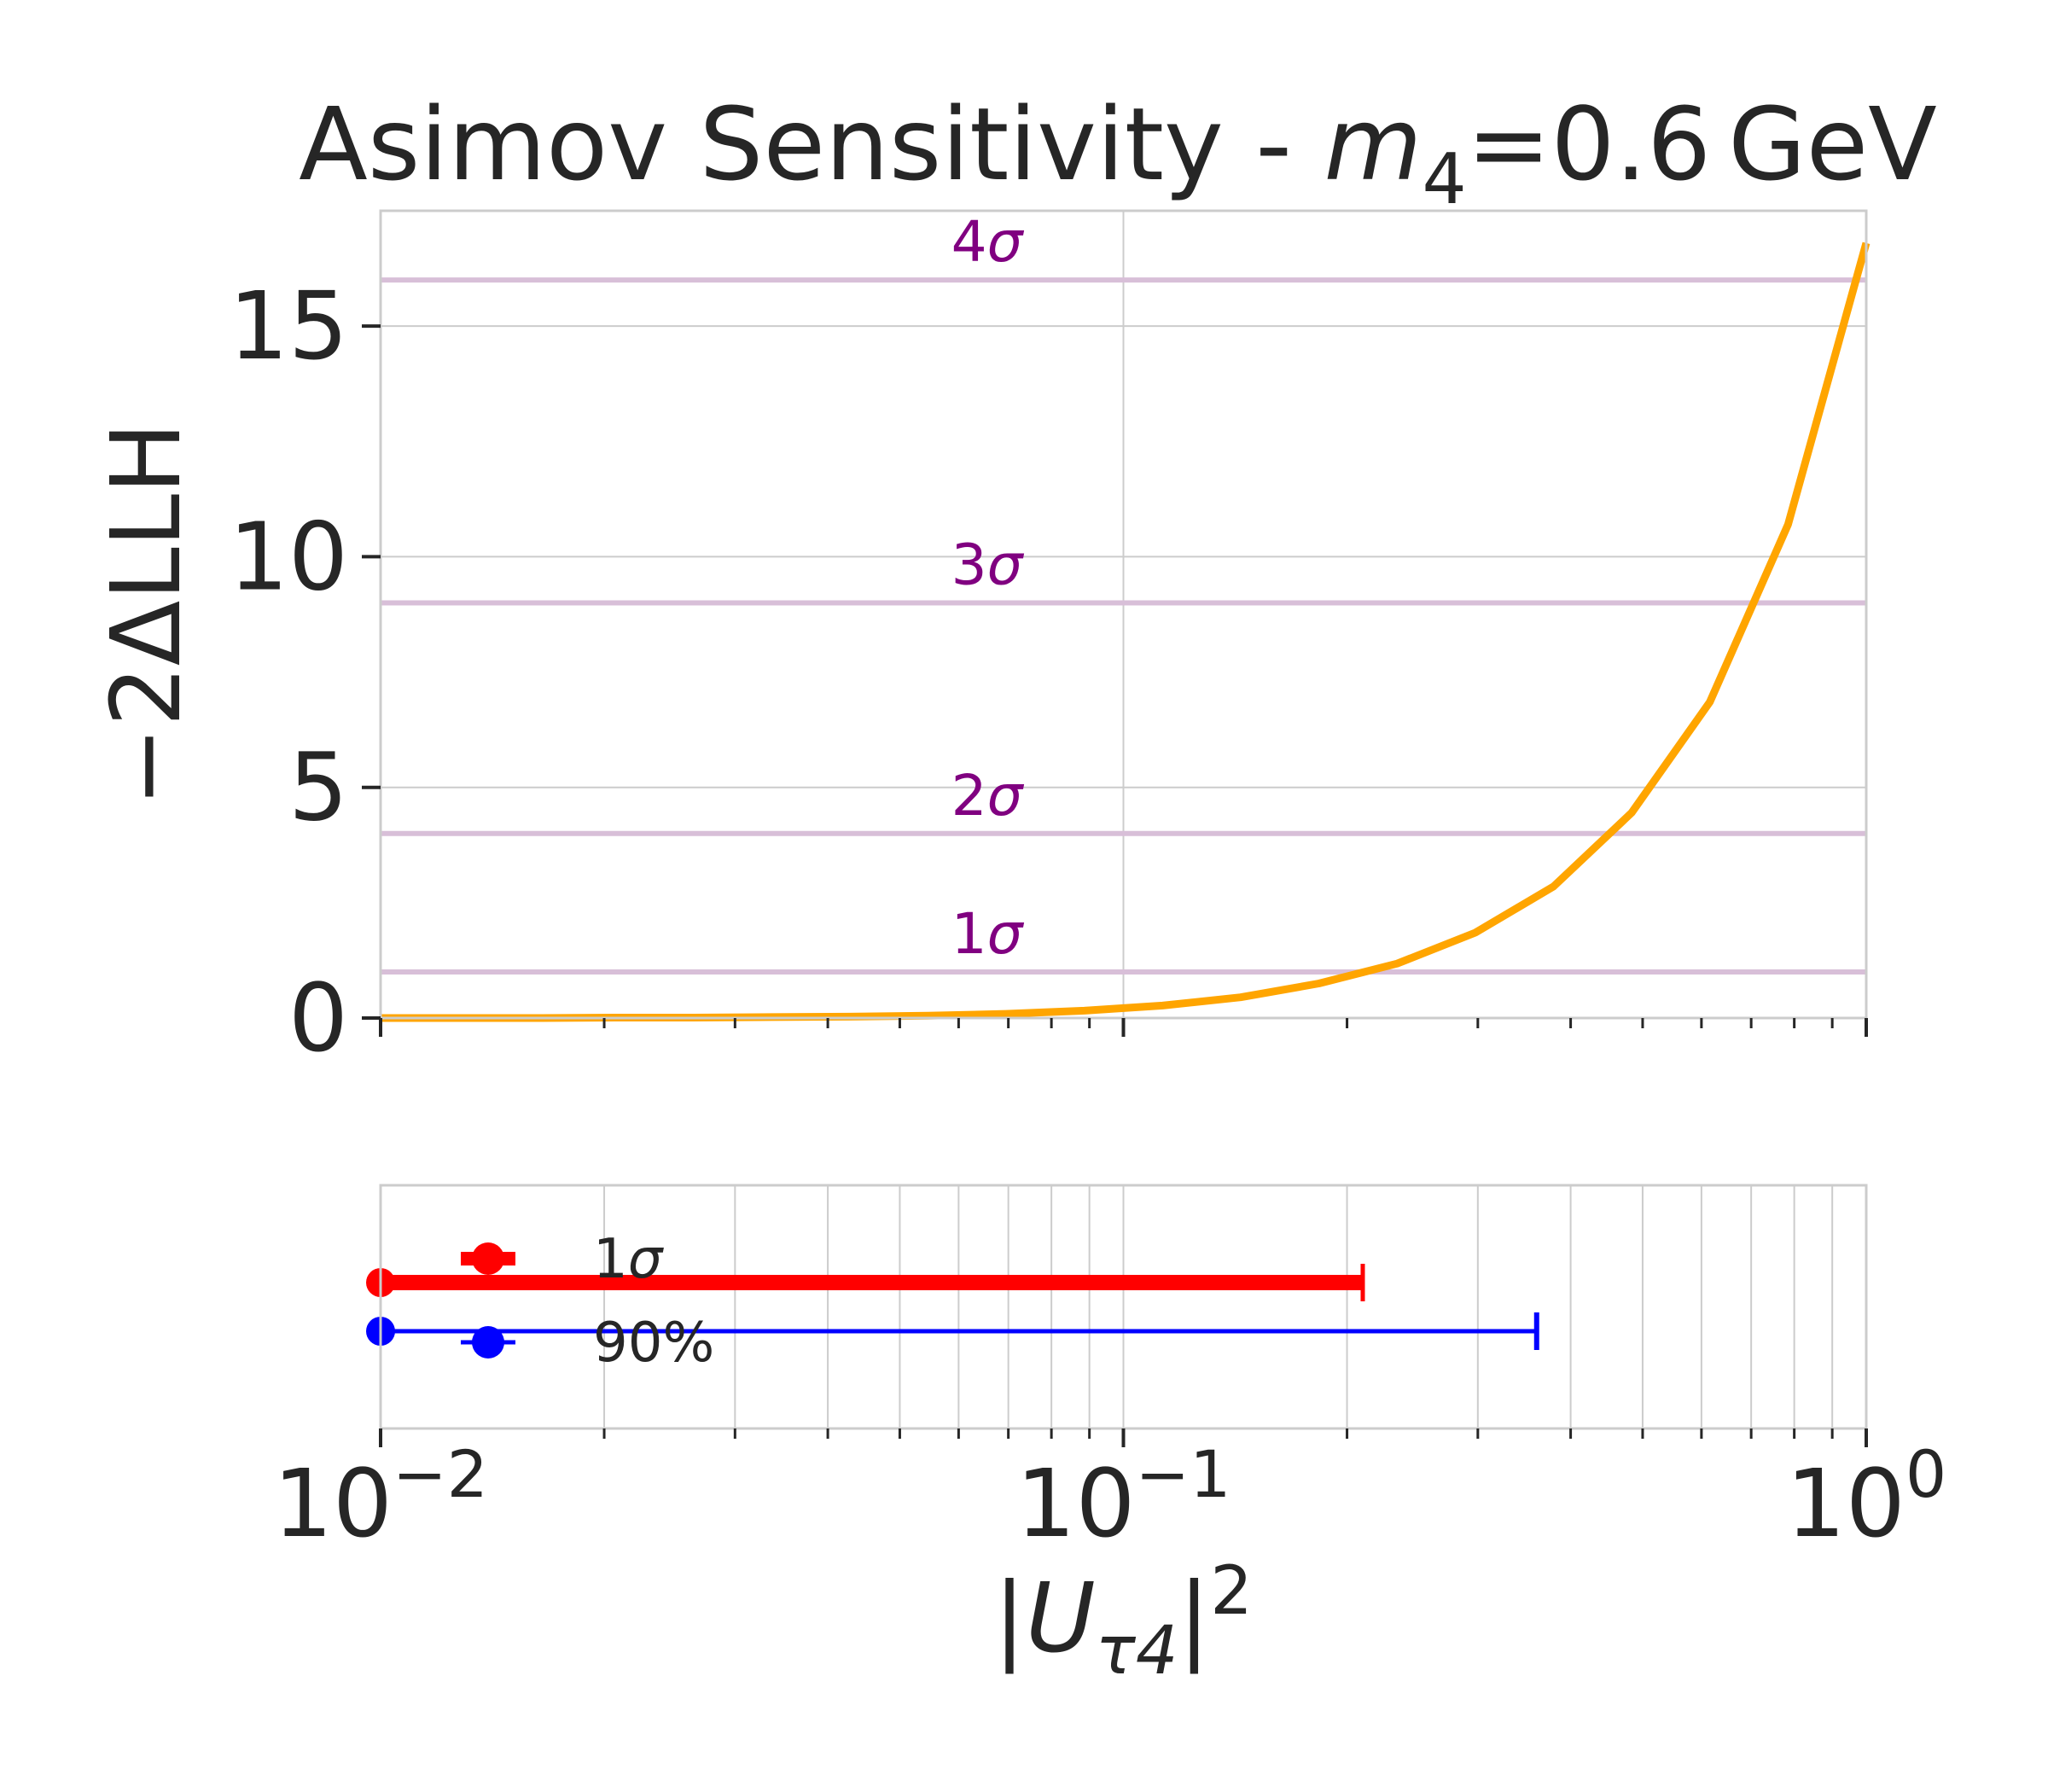 This screenshot has width=2048, height=1792. I want to click on one-sigma-legend-label: 1σ, so click(629, 1259).